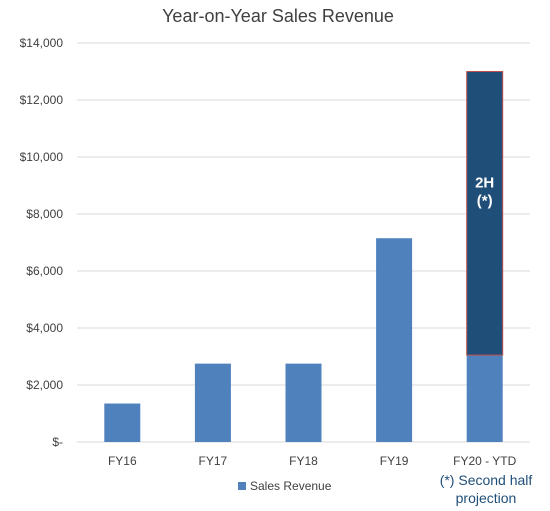  I want to click on x-axis-tick-labels: FY16 FY17 FY18 FY19 FY20 - YTD, so click(312, 461).